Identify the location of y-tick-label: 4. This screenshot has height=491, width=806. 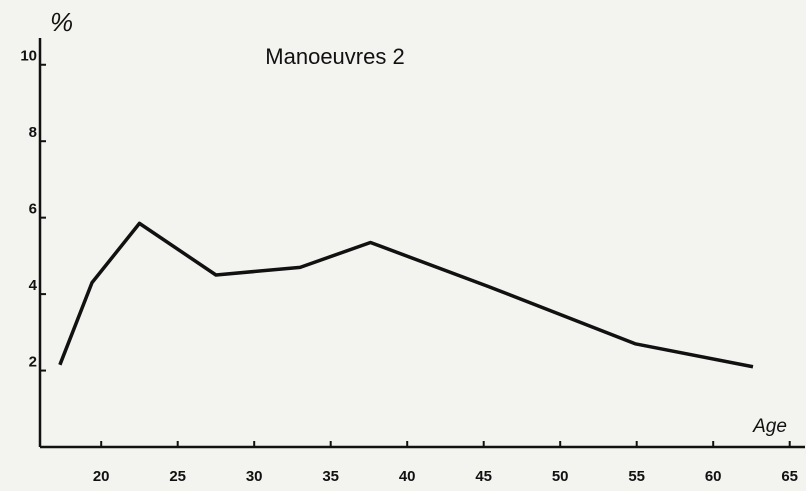
(33, 285).